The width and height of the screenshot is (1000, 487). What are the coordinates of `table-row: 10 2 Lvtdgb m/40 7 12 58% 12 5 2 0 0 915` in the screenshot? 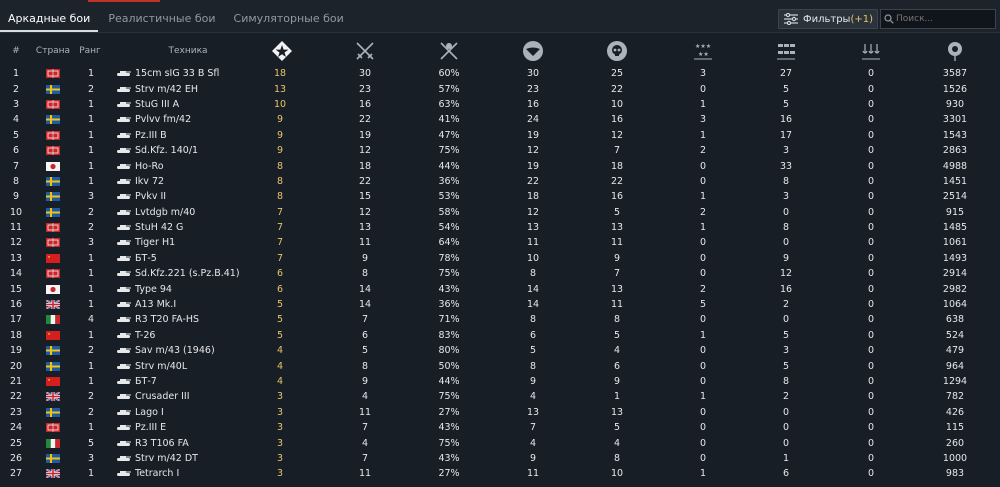 It's located at (500, 212).